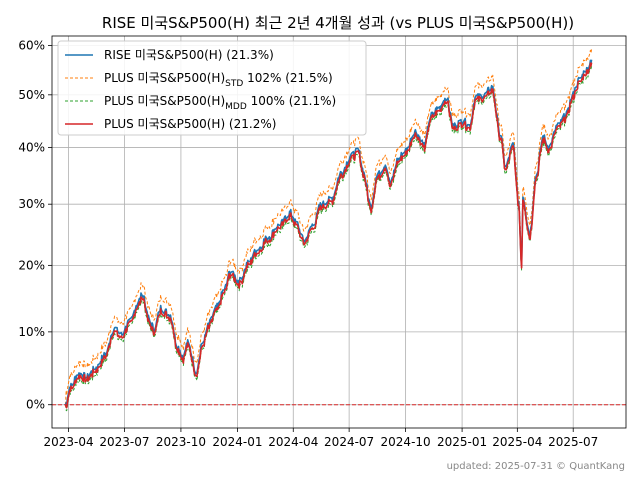  What do you see at coordinates (236, 107) in the screenshot?
I see `legend-label-subscript: MDD` at bounding box center [236, 107].